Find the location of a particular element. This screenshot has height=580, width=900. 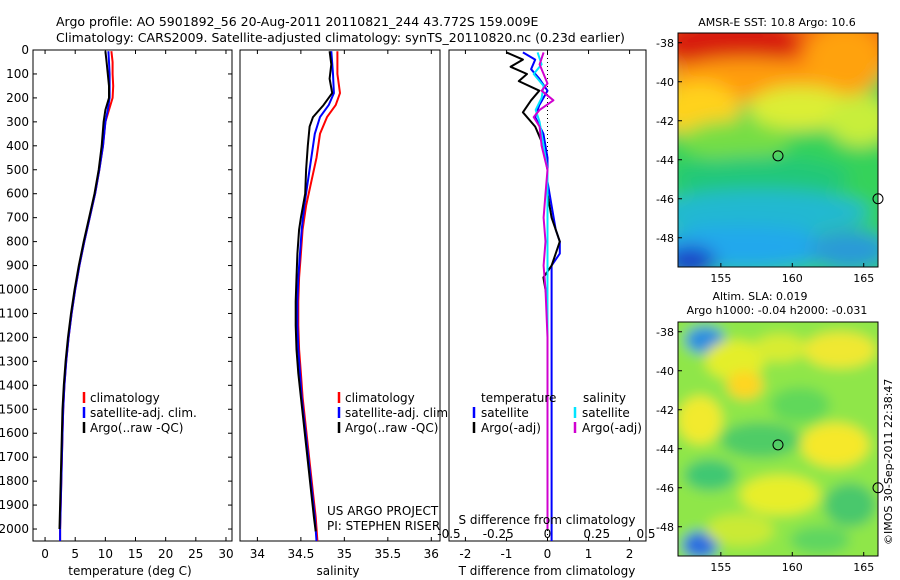

depth-tick-label: 1800 is located at coordinates (14, 481).